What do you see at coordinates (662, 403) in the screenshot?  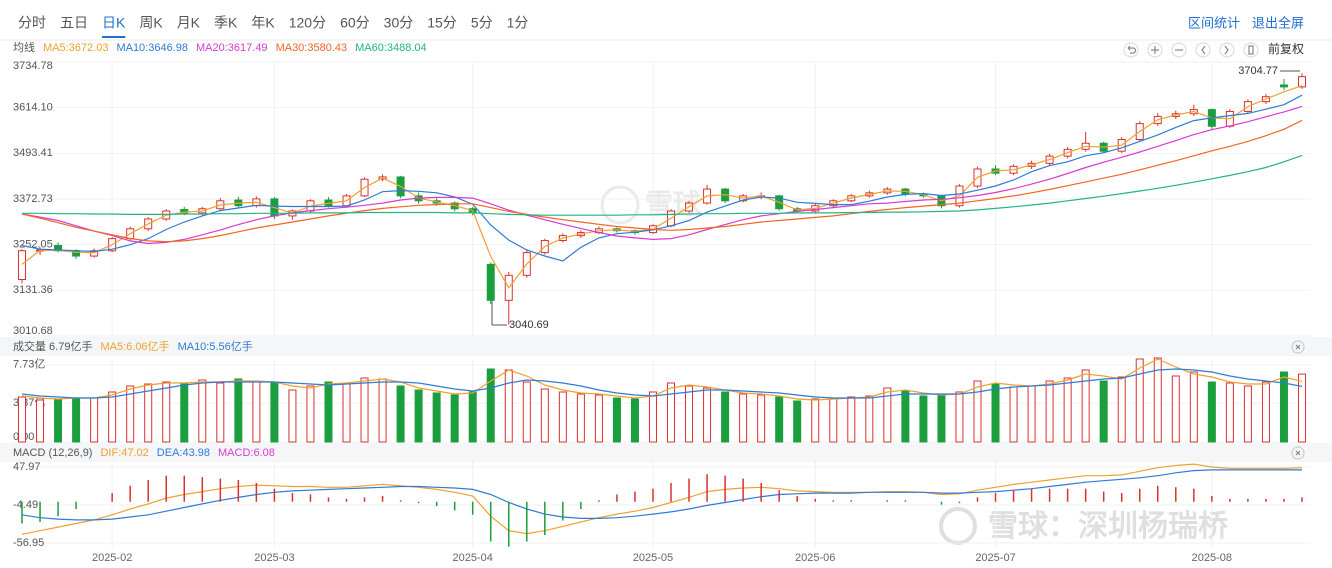 I see `panel` at bounding box center [662, 403].